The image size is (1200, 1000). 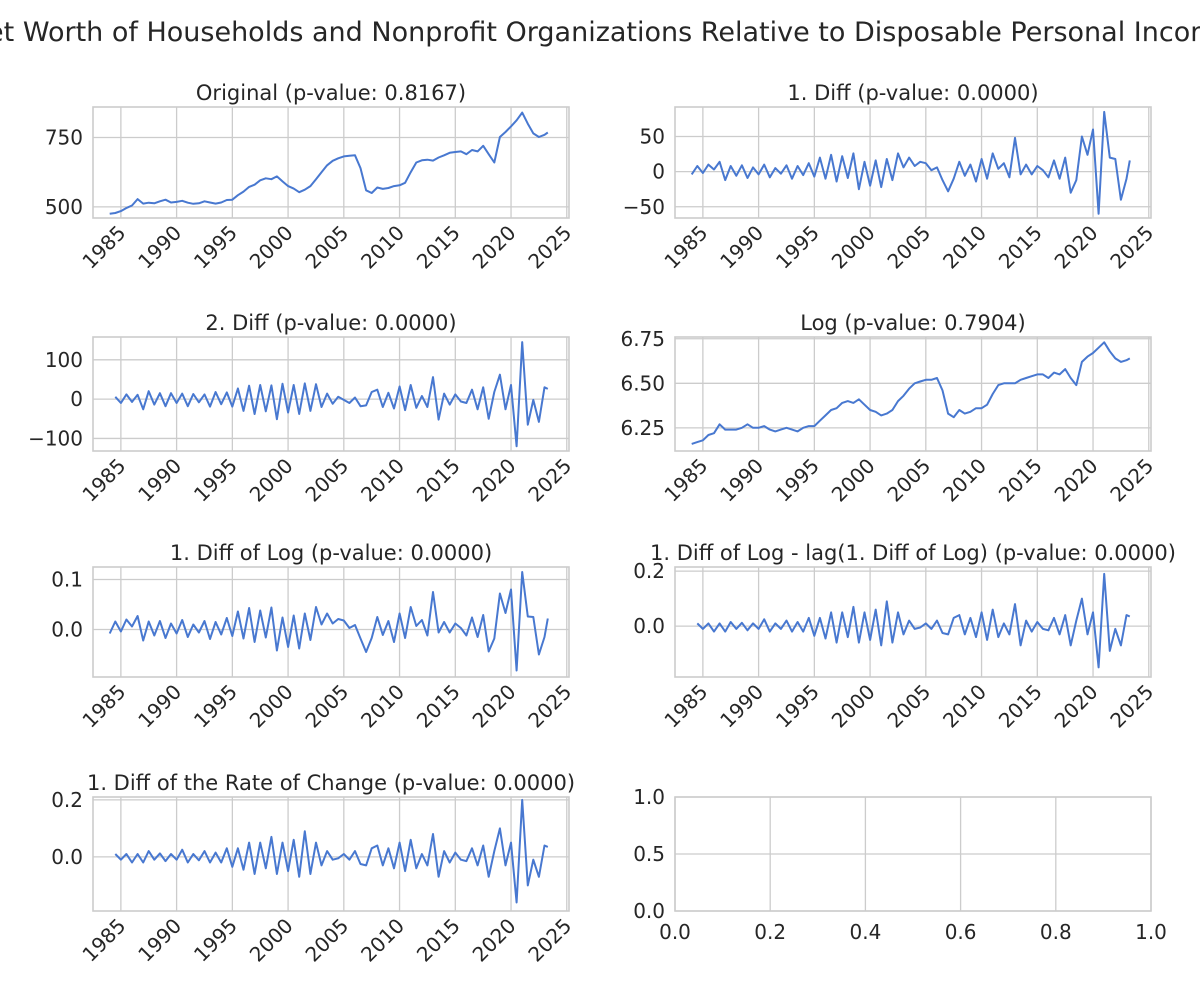 What do you see at coordinates (865, 932) in the screenshot?
I see `x-tick-label: 0.4` at bounding box center [865, 932].